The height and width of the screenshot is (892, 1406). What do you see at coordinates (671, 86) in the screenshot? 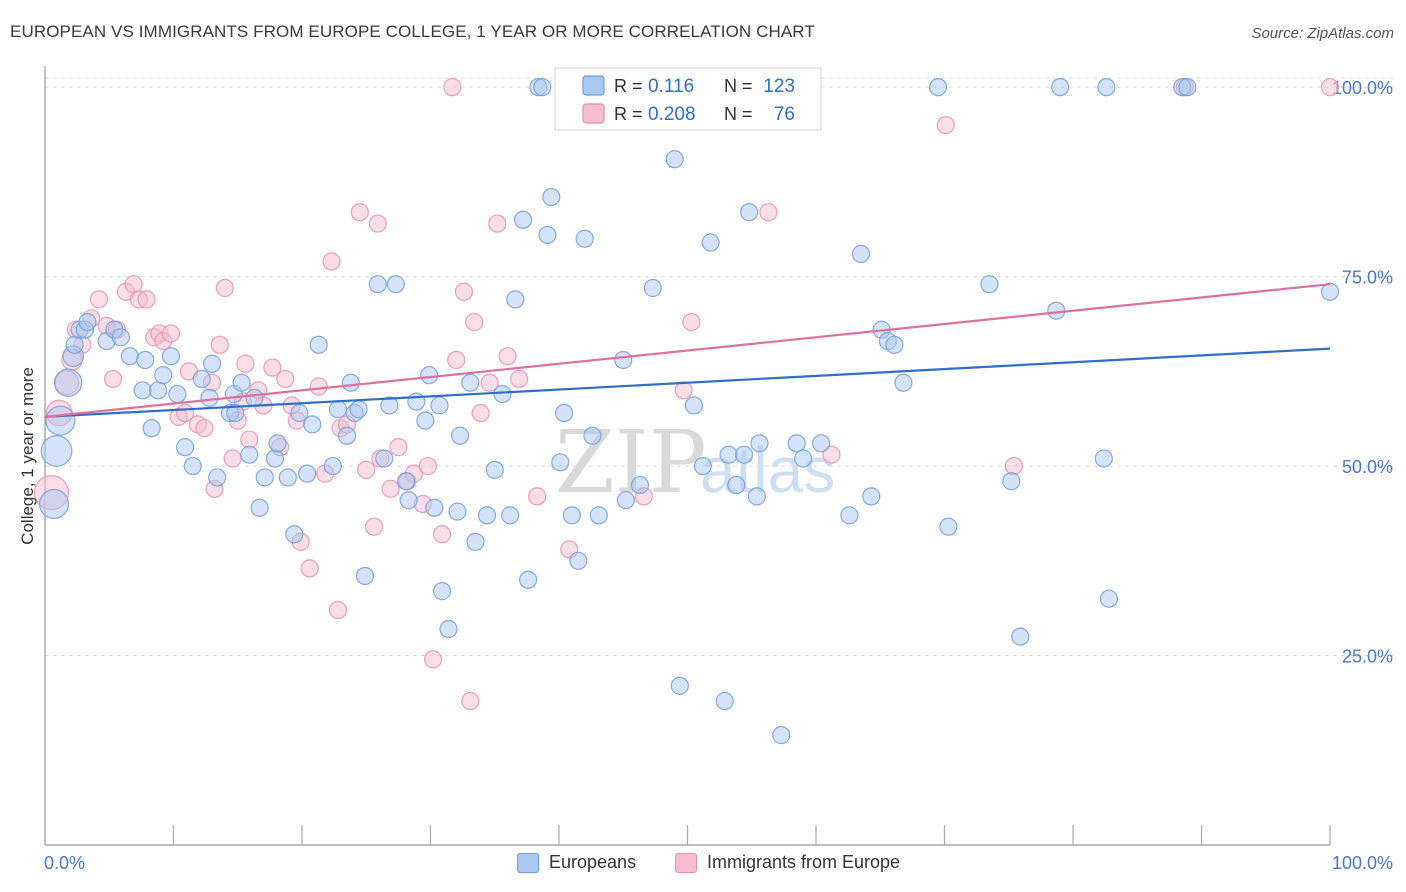
I see `stats-r-value-europeans: 0.116` at bounding box center [671, 86].